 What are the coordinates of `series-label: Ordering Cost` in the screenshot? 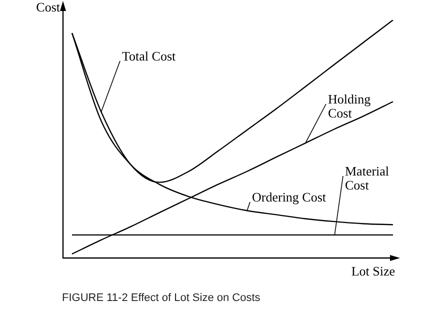 It's located at (289, 196).